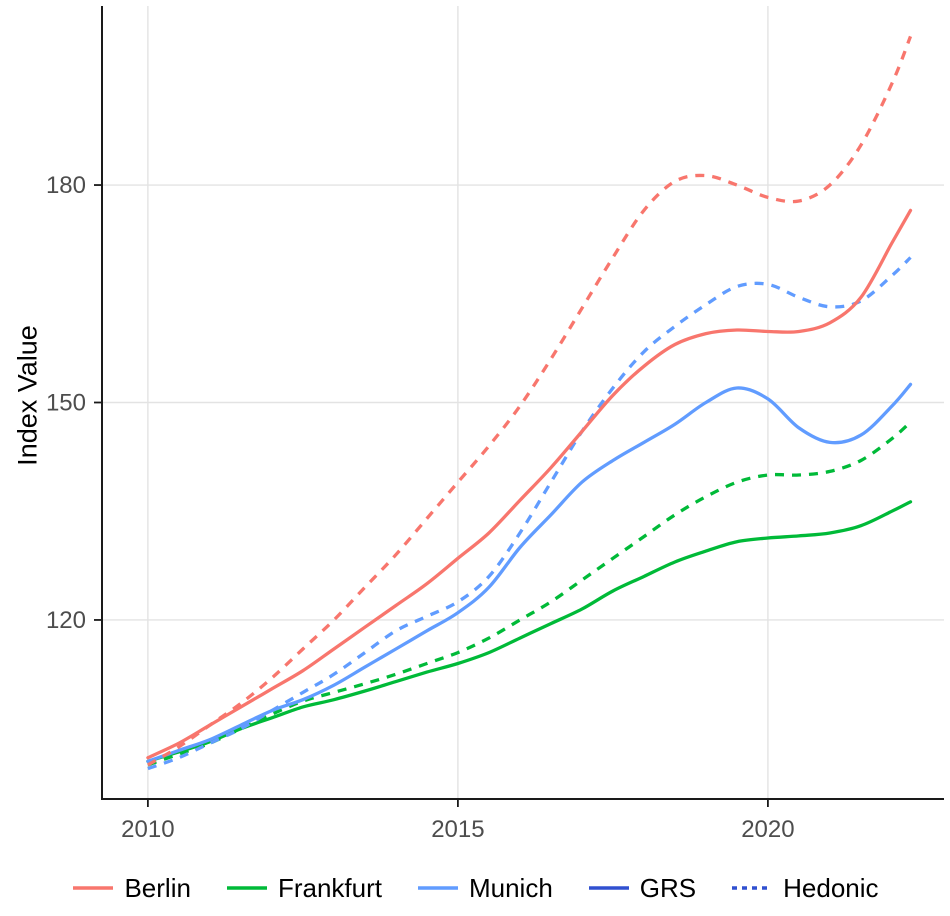 This screenshot has height=916, width=950. What do you see at coordinates (66, 620) in the screenshot?
I see `y-tick-label: 120` at bounding box center [66, 620].